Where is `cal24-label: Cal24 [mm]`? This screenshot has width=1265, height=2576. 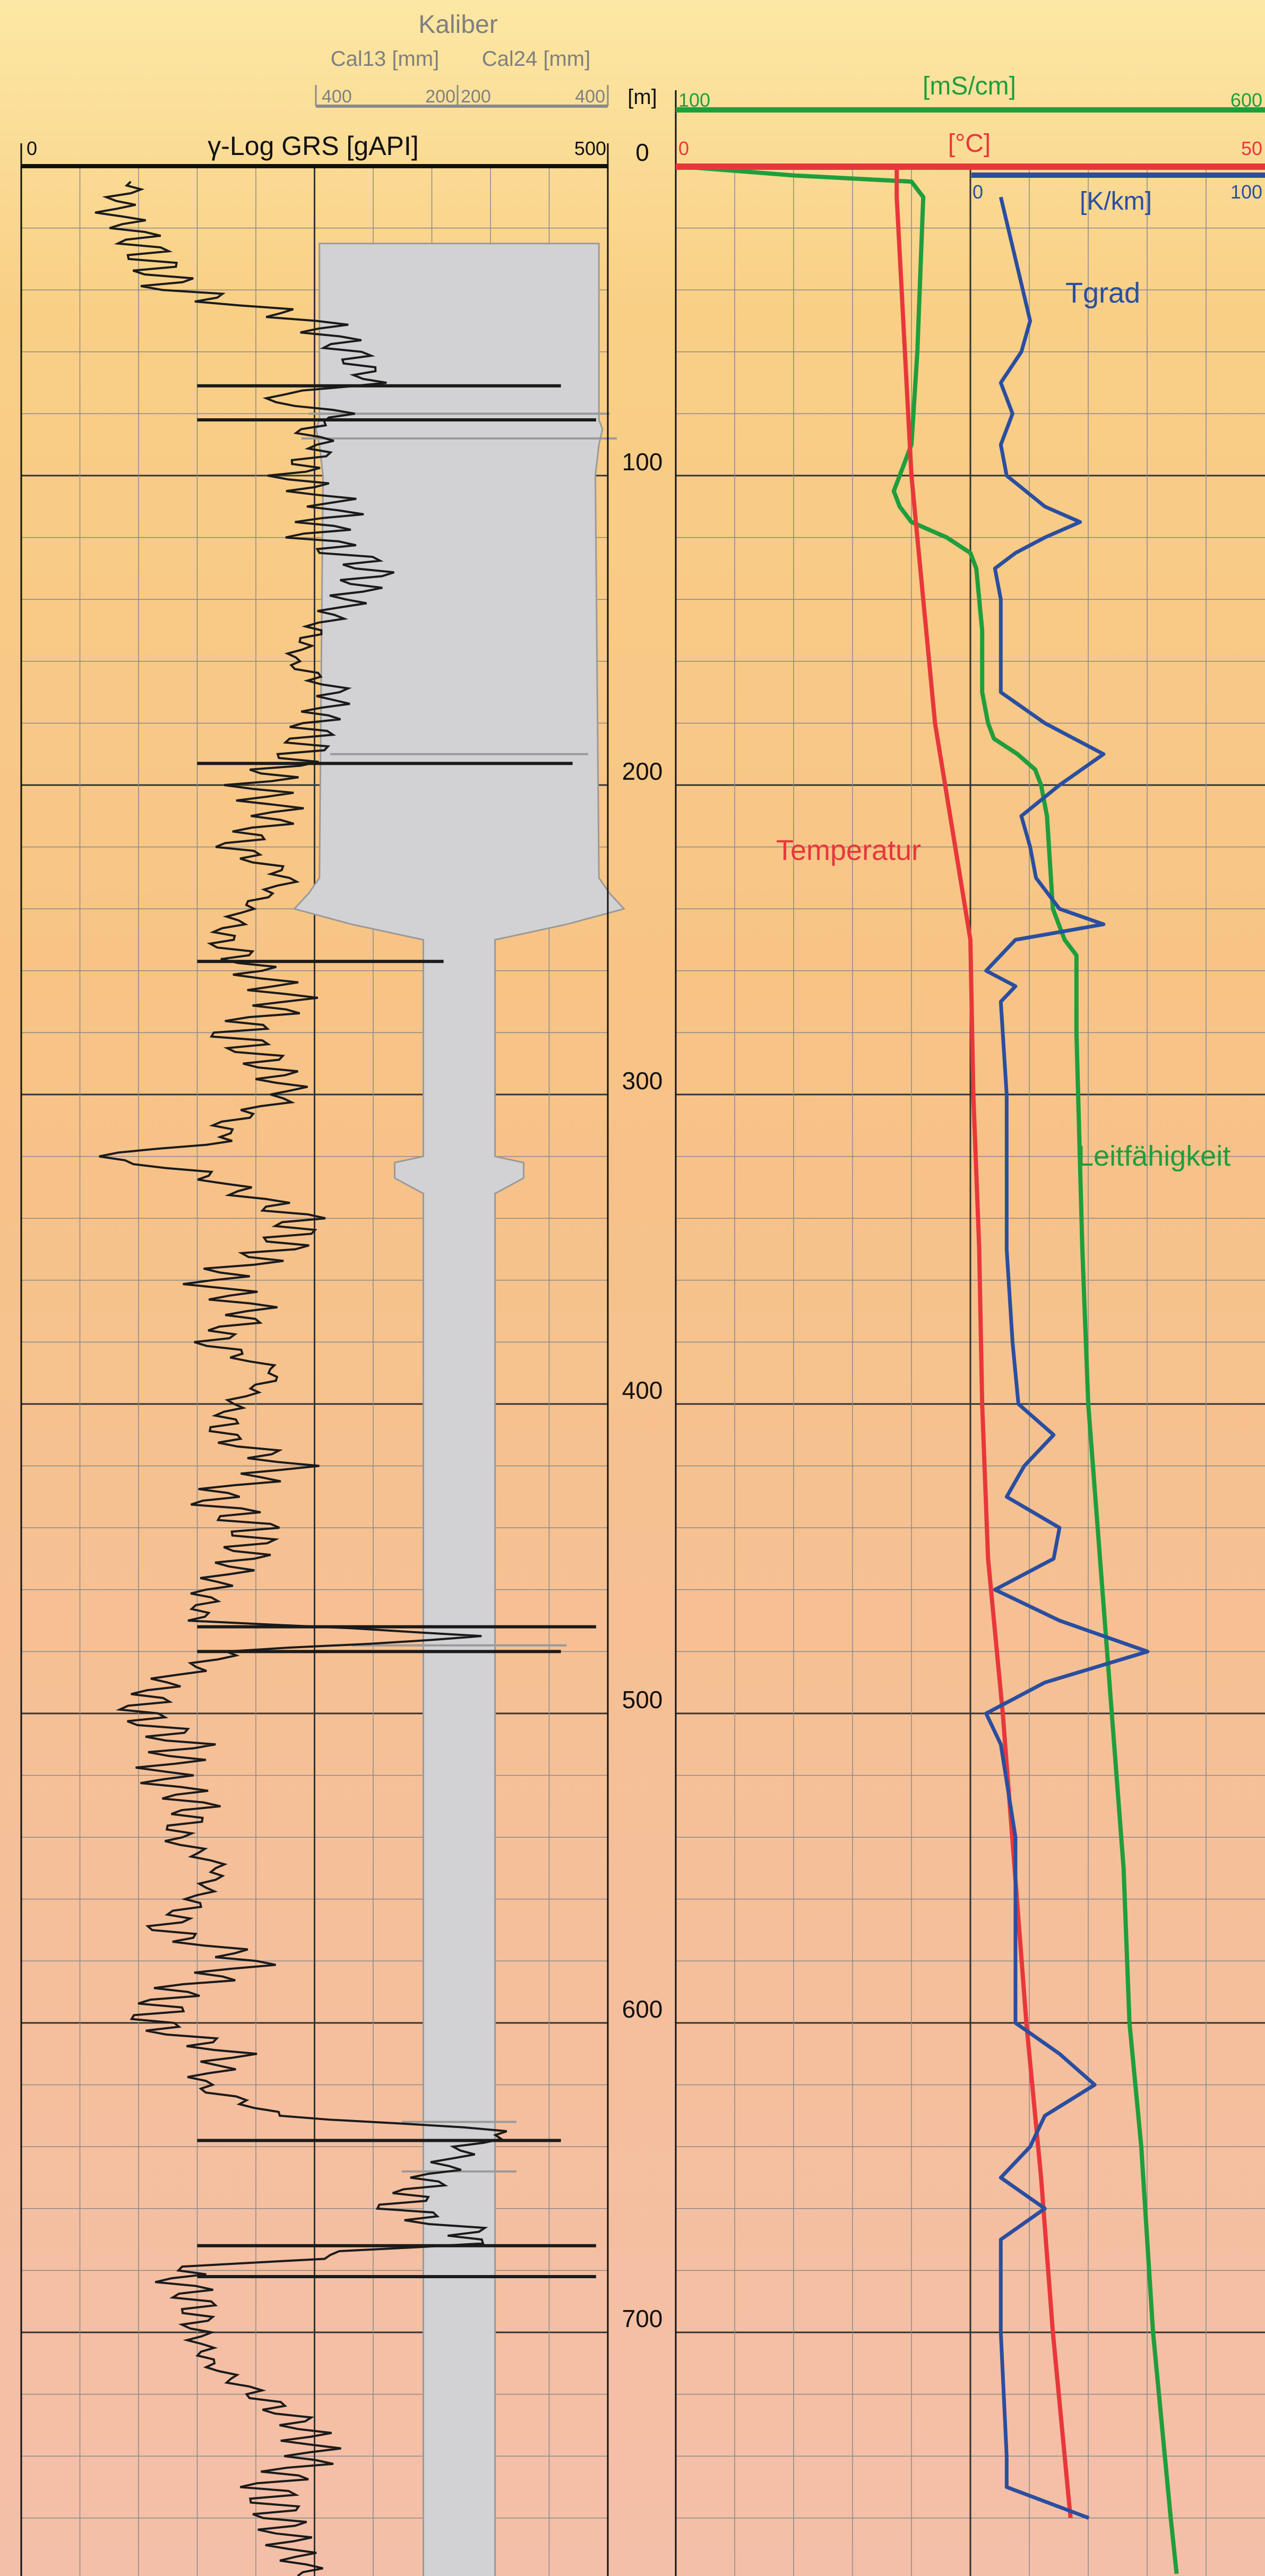 cal24-label: Cal24 [mm] is located at coordinates (536, 59).